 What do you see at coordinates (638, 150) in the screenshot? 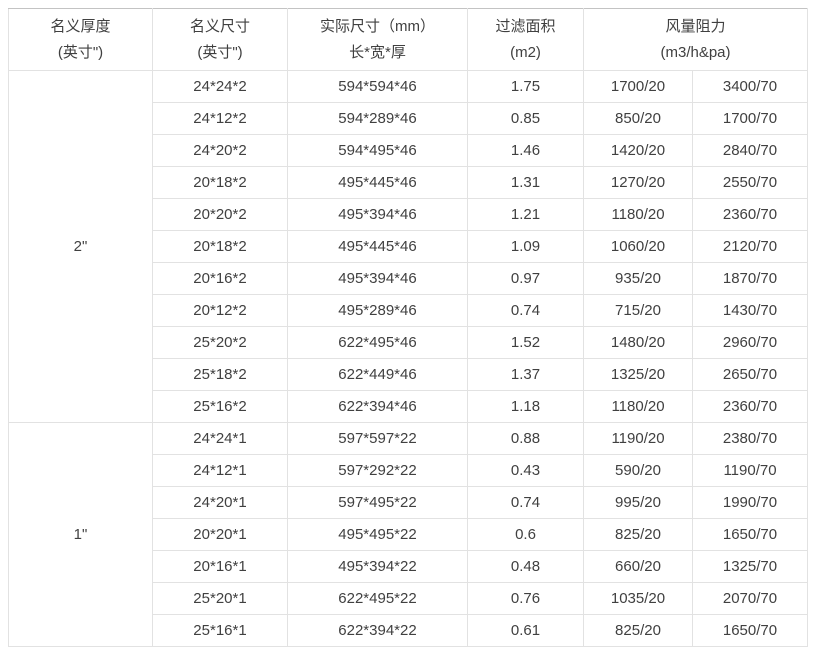
I see `table-cell: 1420/20` at bounding box center [638, 150].